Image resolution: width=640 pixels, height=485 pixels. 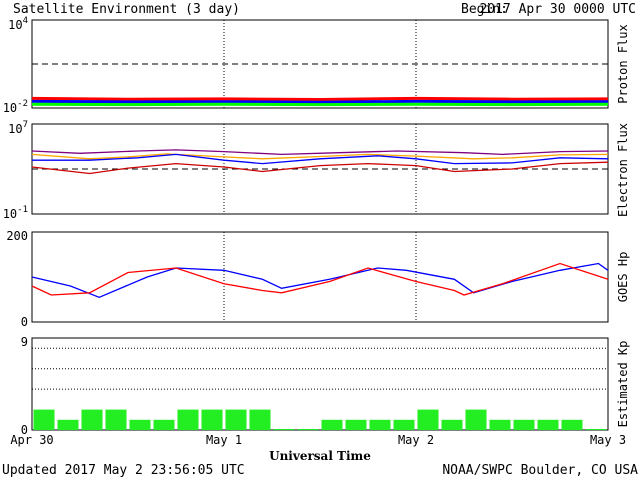 I want to click on x-tick-label: May 2, so click(x=416, y=440).